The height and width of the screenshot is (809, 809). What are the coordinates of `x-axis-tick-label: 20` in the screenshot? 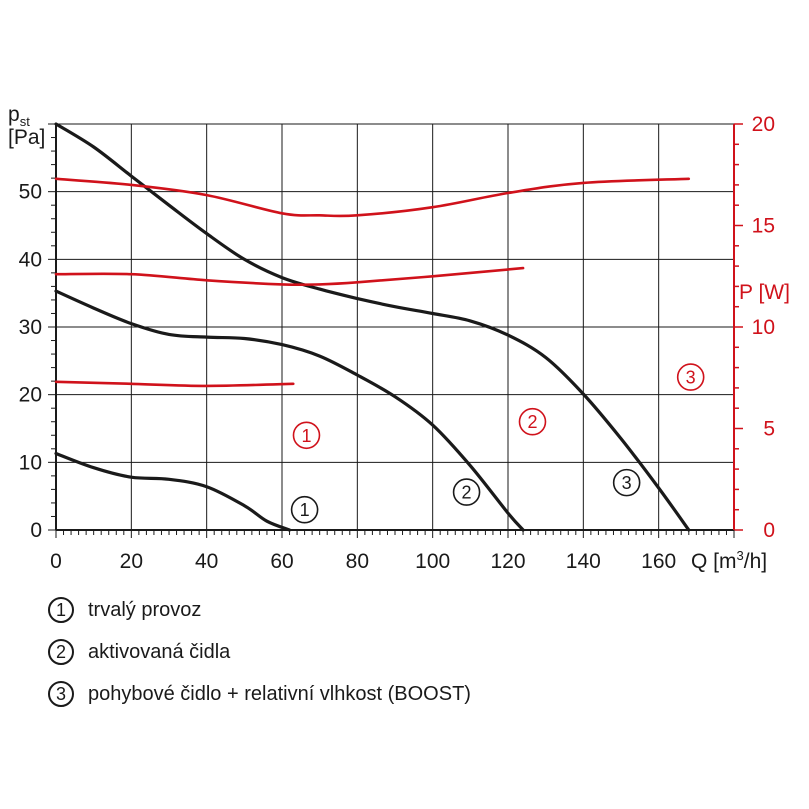 It's located at (131, 561).